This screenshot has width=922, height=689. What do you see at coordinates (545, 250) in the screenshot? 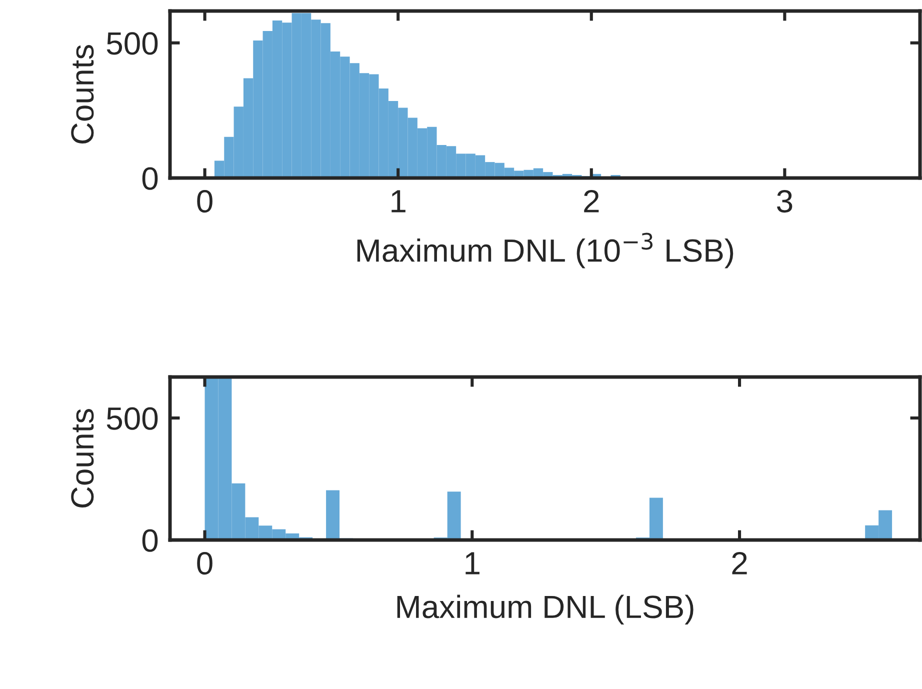
I see `x-axis-title: Maximum DNL (10$^{−3}$ LSB)` at bounding box center [545, 250].